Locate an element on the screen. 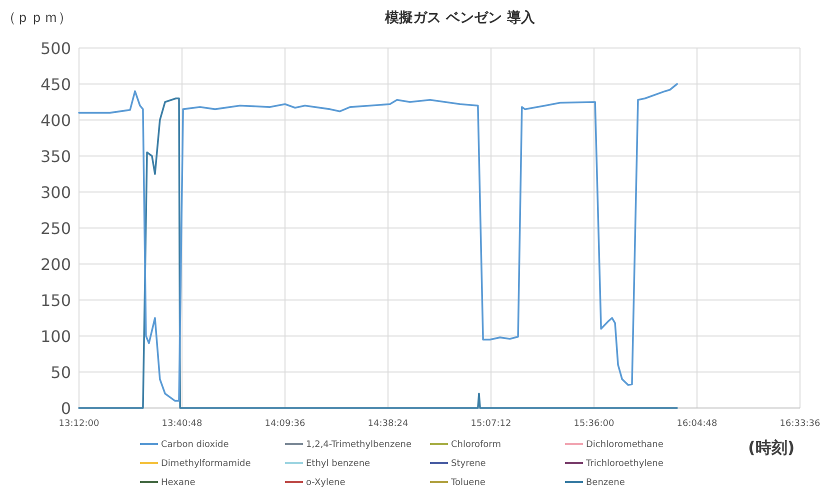  x-tick-label: 13:12:00 is located at coordinates (79, 424).